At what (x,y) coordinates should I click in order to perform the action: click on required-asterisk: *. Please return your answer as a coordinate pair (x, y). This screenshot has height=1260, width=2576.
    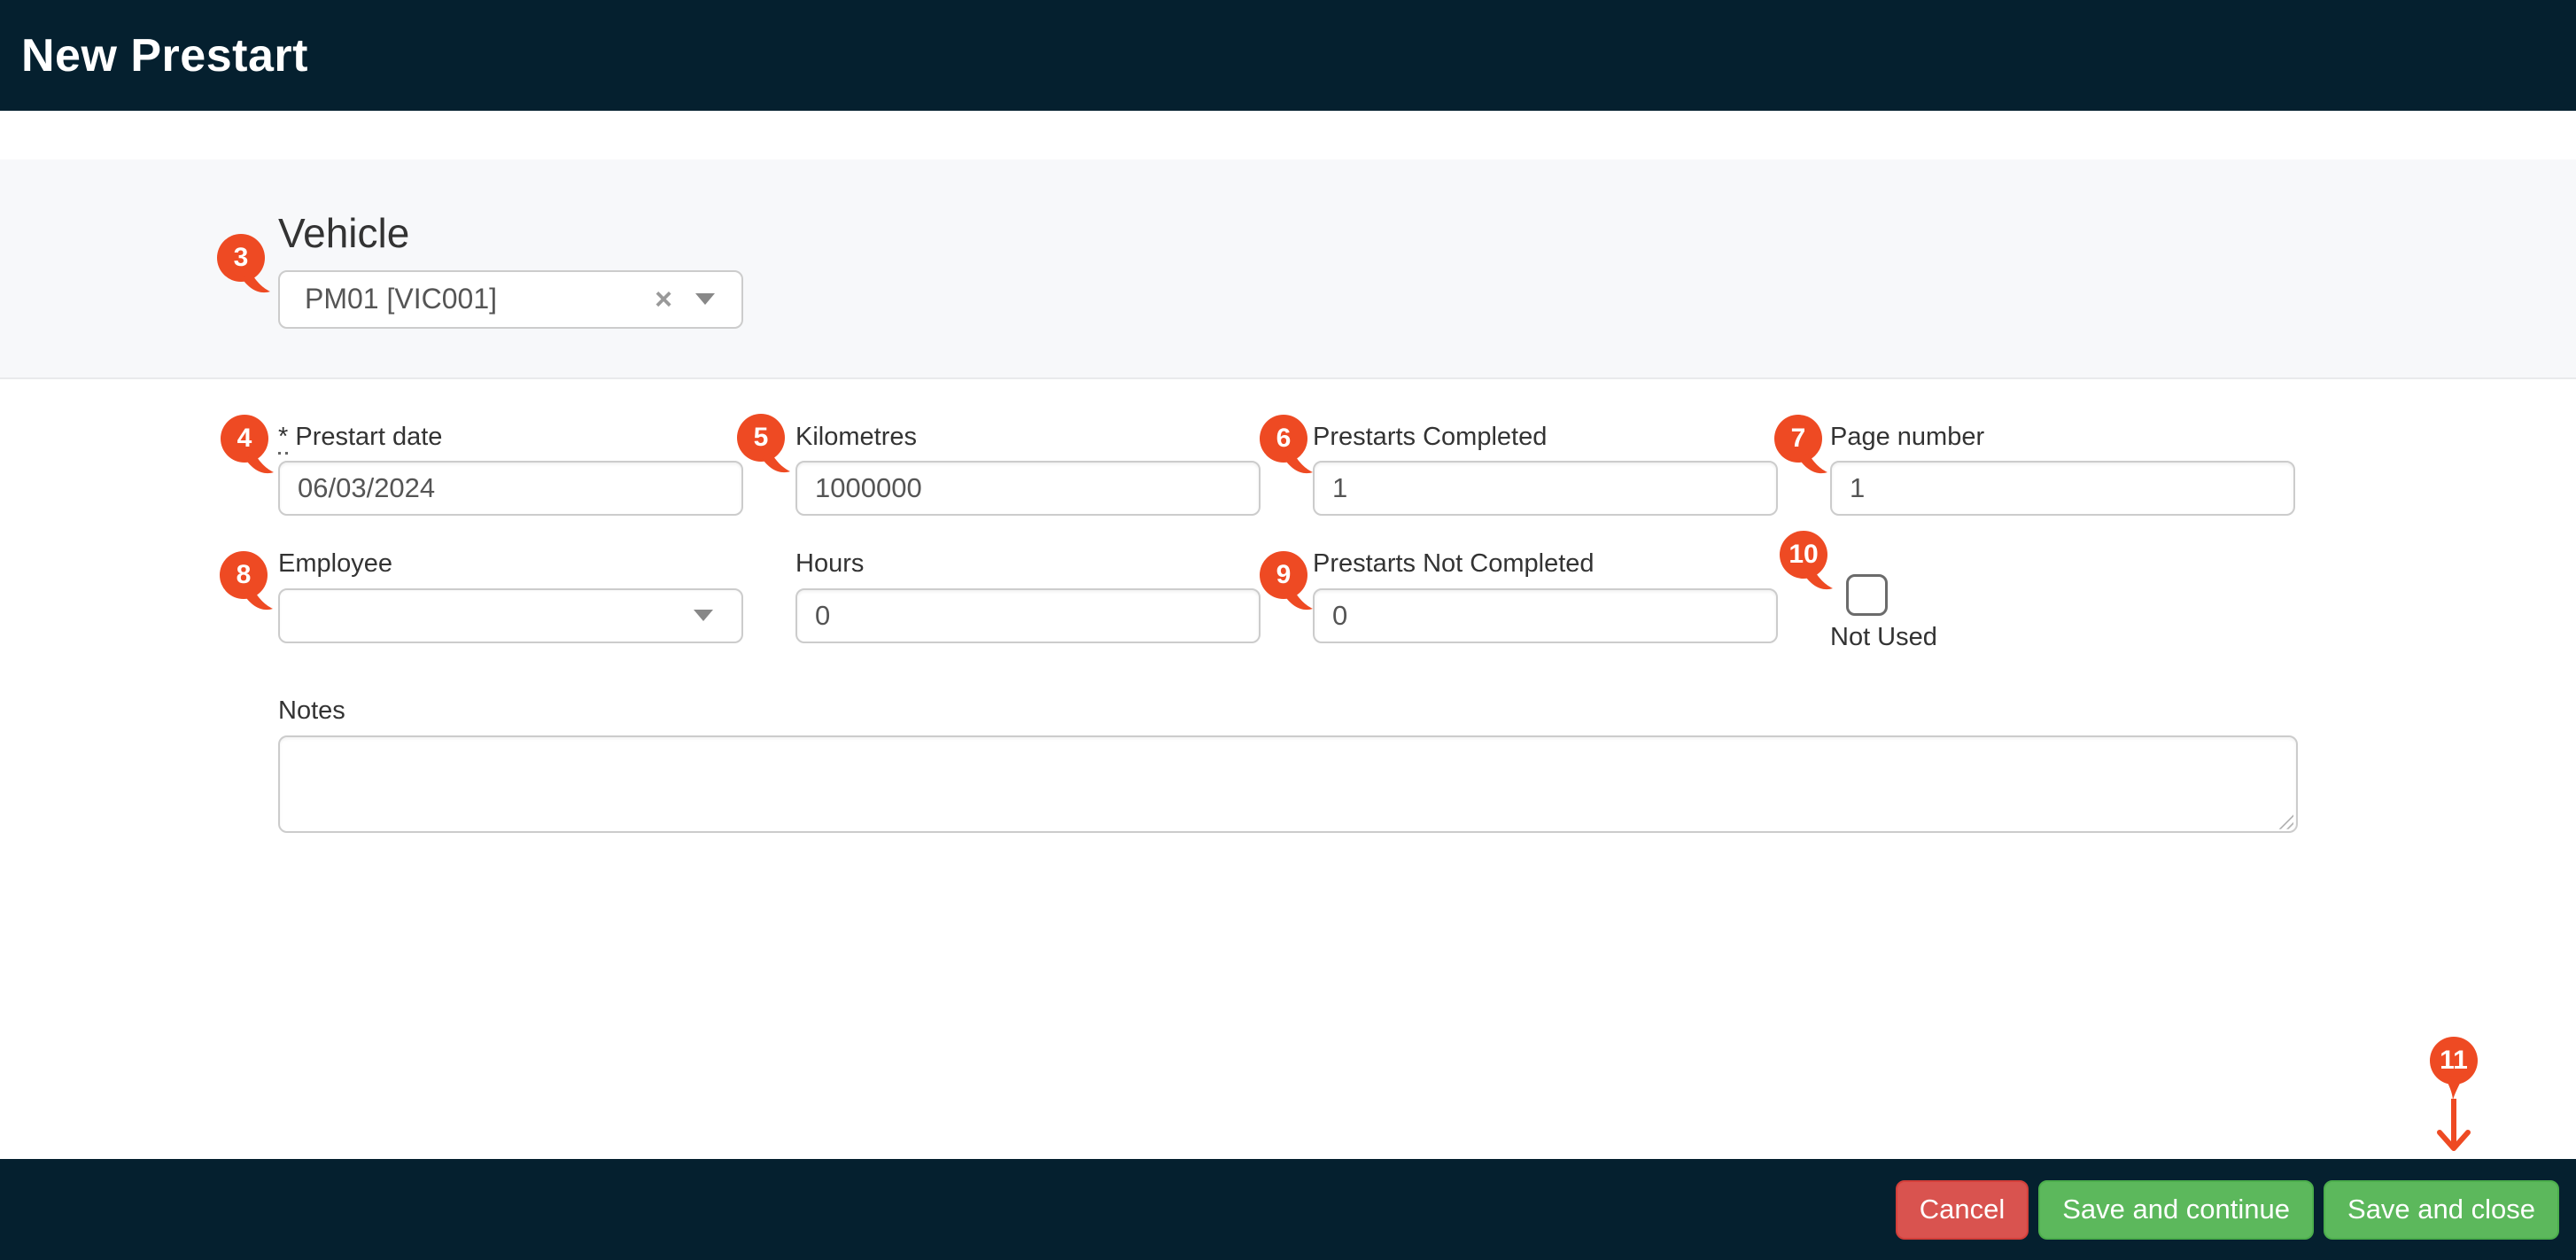
    Looking at the image, I should click on (283, 439).